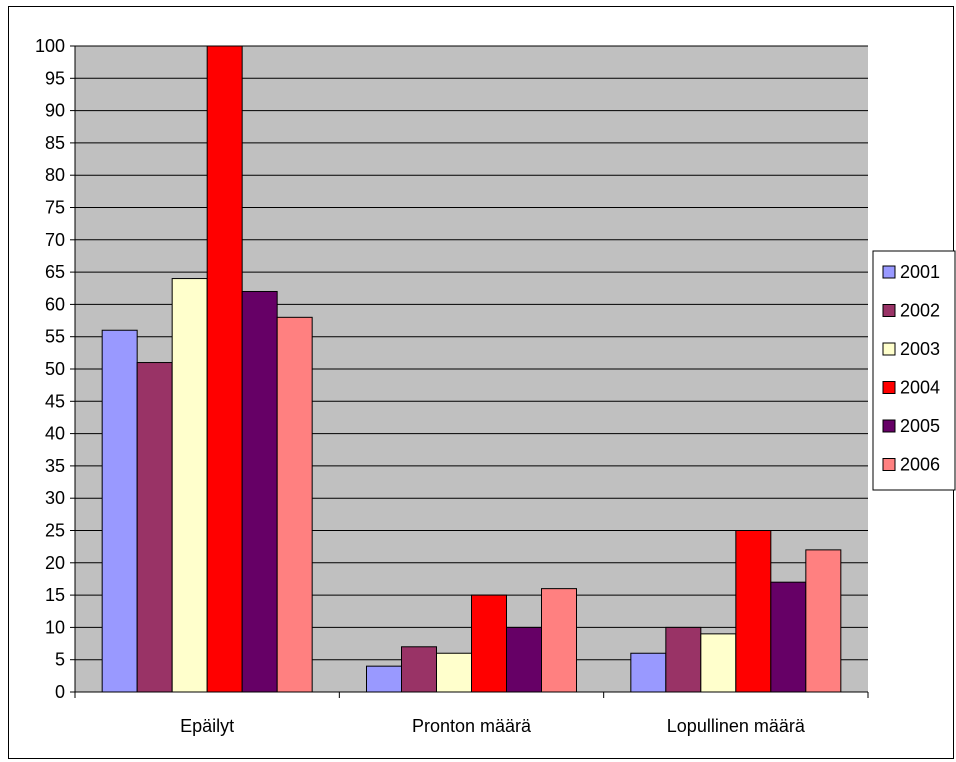  What do you see at coordinates (920, 426) in the screenshot?
I see `legend-label: 2005` at bounding box center [920, 426].